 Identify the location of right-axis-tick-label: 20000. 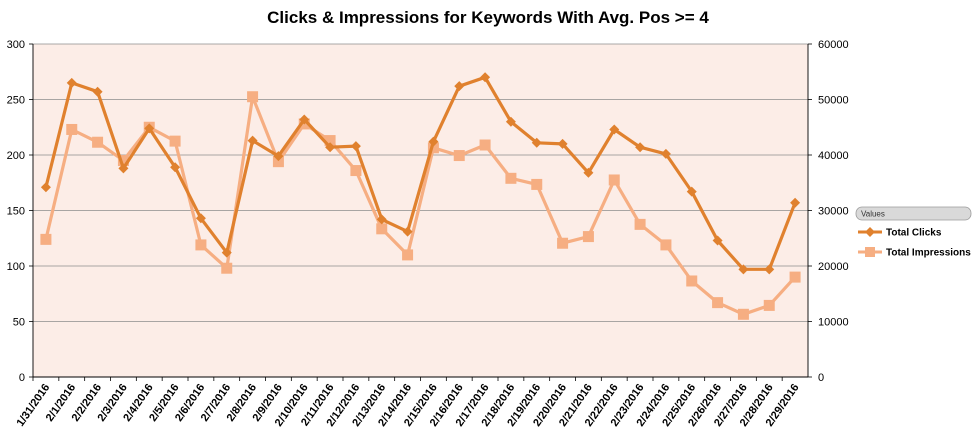
(833, 267).